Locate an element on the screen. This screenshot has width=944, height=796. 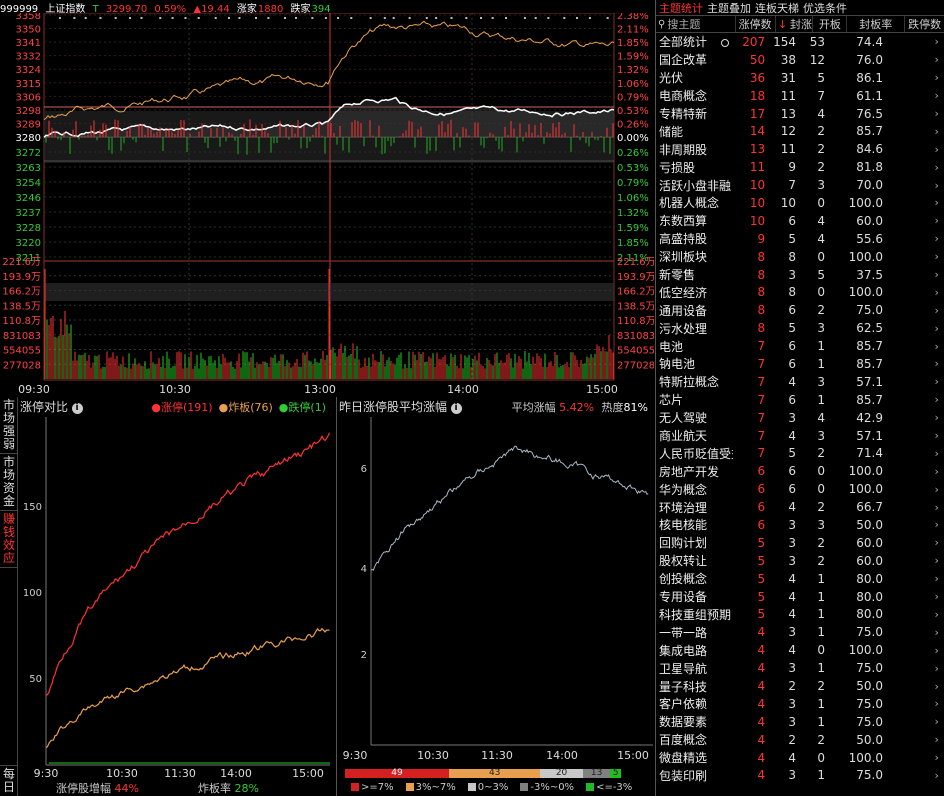
theme-row: 科技重组预期 5 4 1 80.0 › is located at coordinates (800, 615).